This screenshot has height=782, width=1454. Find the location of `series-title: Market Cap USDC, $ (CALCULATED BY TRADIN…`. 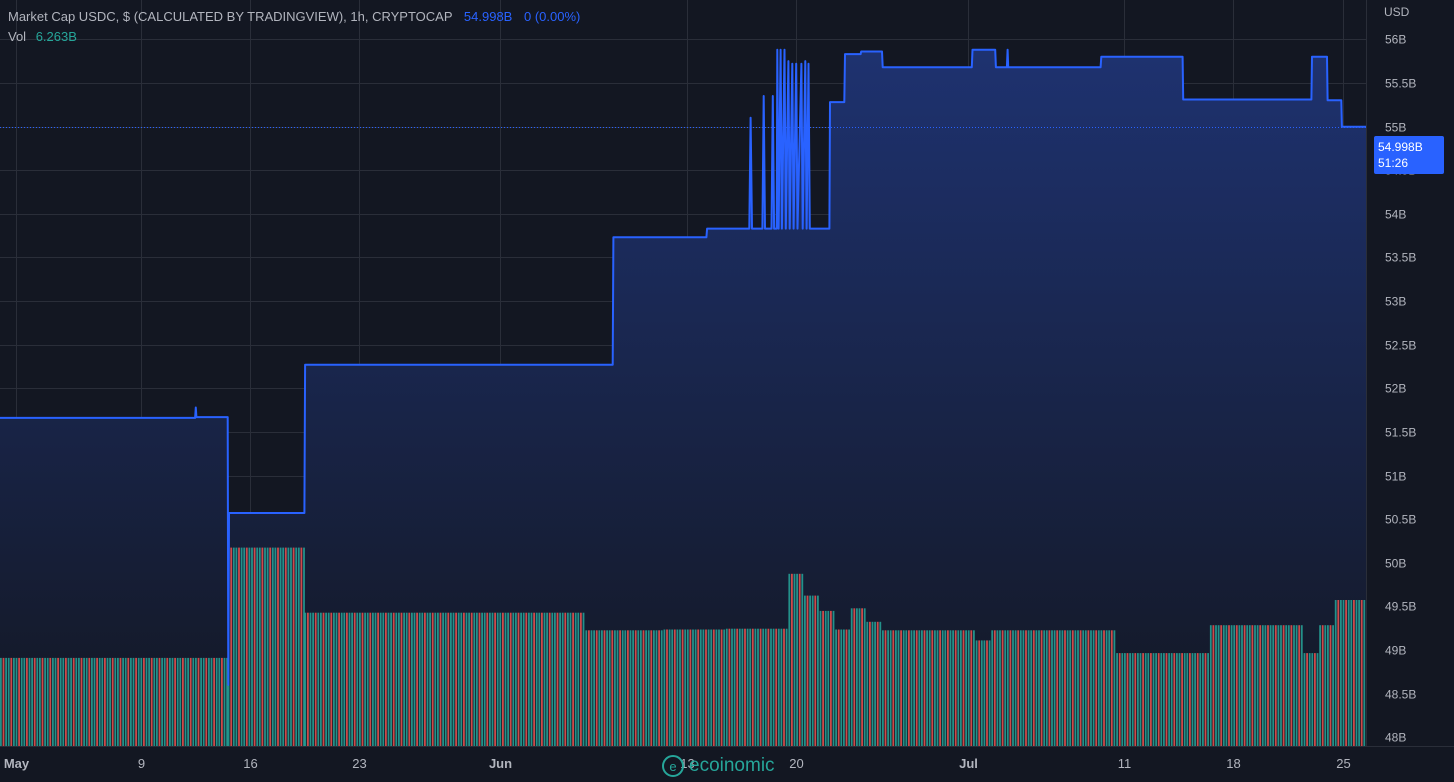

series-title: Market Cap USDC, $ (CALCULATED BY TRADIN… is located at coordinates (230, 16).